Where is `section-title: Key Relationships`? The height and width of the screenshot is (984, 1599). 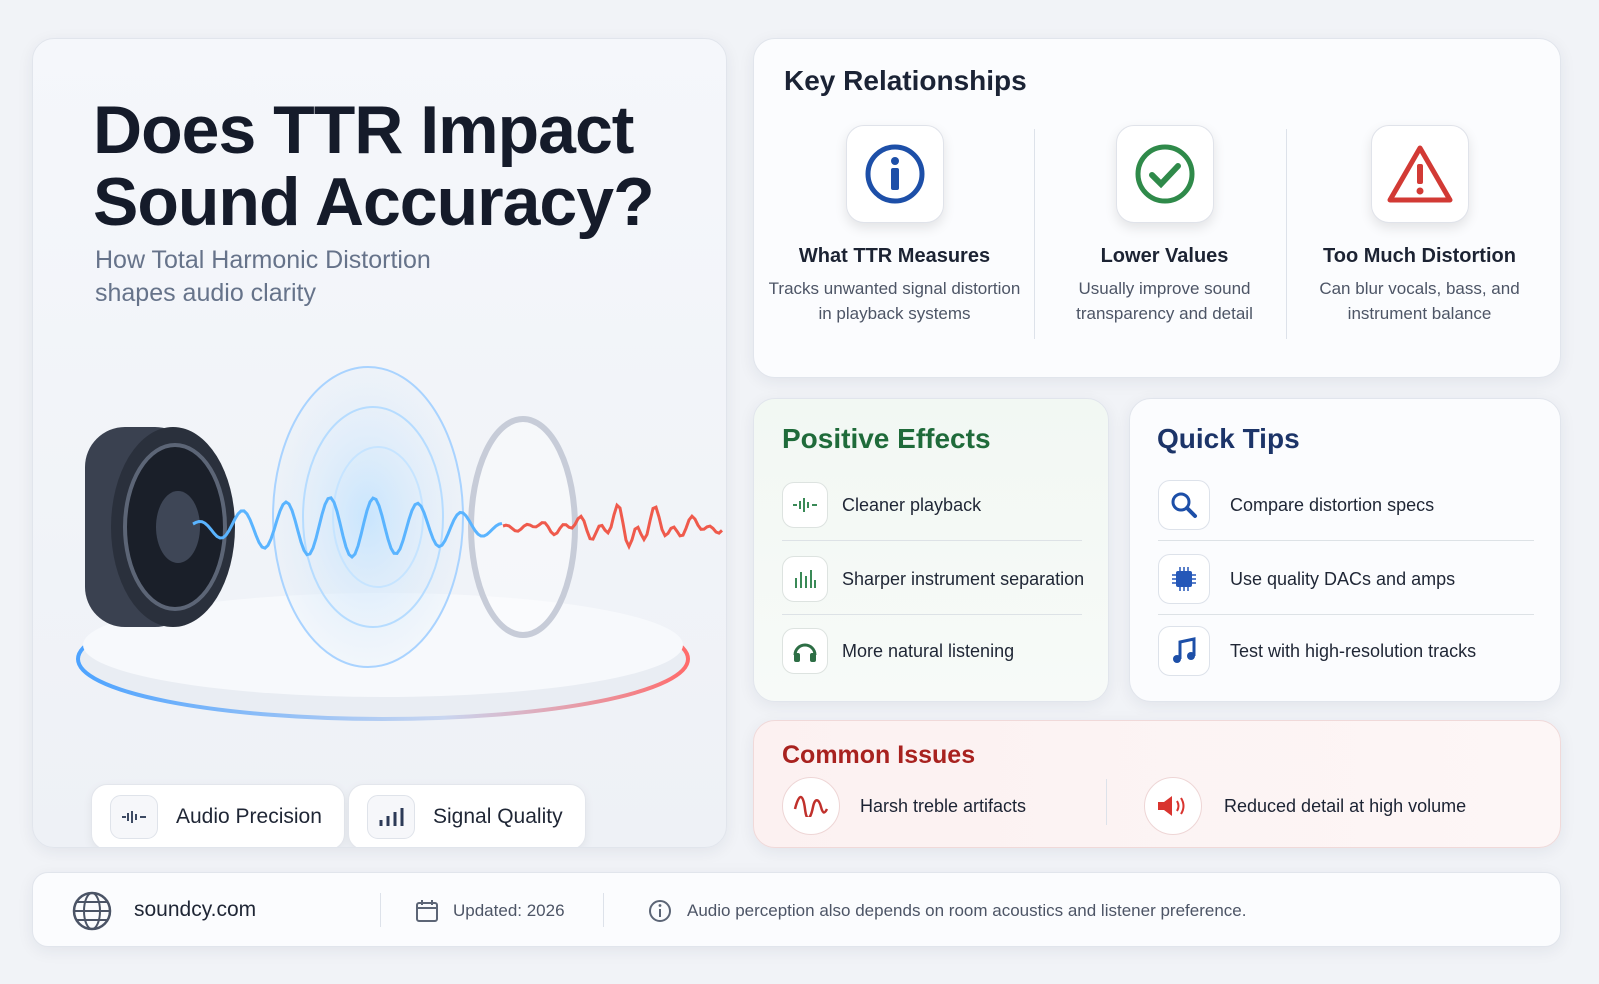
section-title: Key Relationships is located at coordinates (905, 80).